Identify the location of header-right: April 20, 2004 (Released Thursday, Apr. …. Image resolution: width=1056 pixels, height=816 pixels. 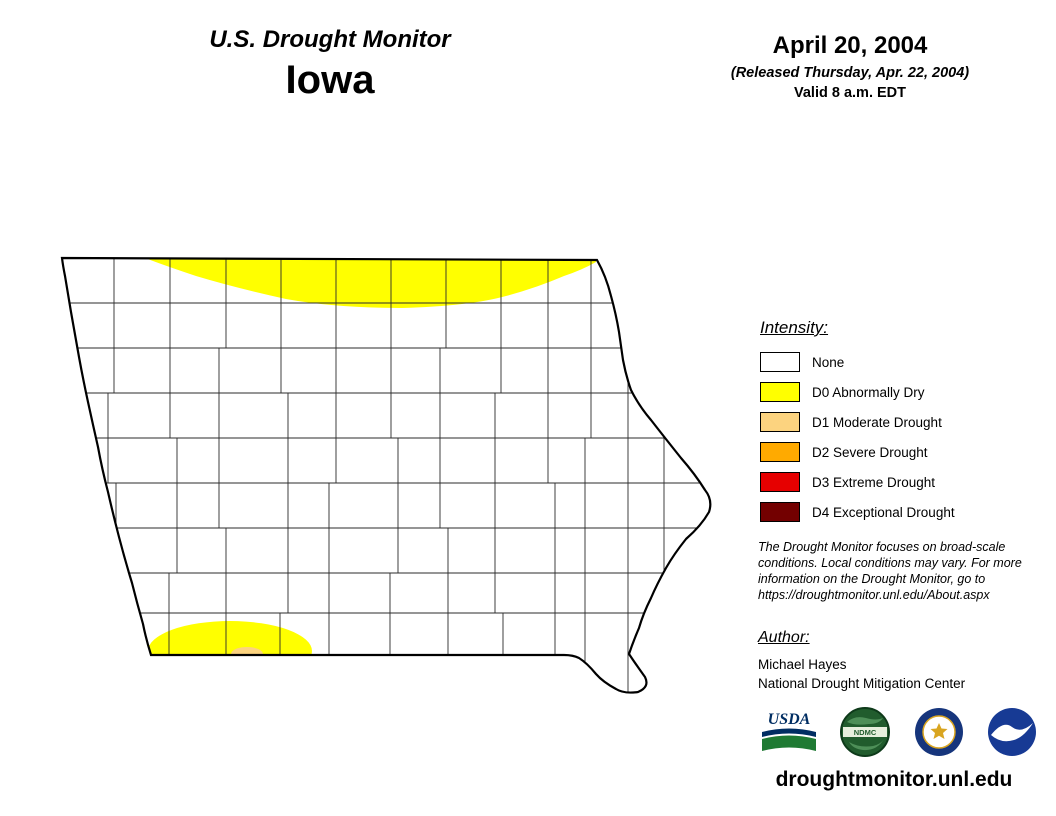
(850, 66).